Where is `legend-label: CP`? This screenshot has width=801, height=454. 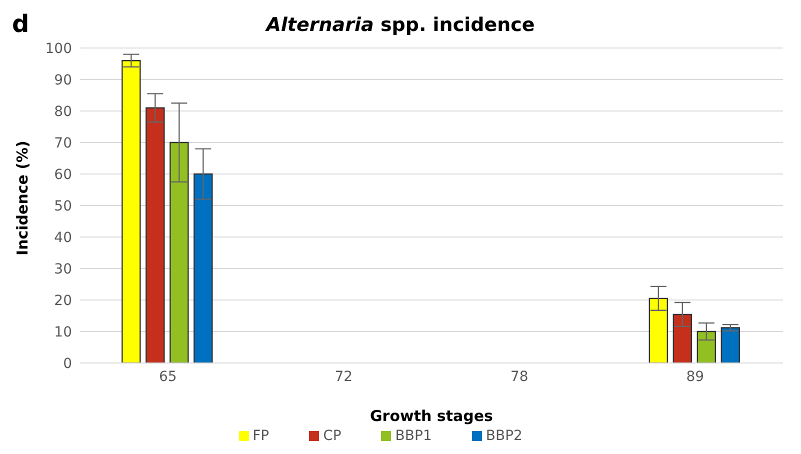 legend-label: CP is located at coordinates (332, 436).